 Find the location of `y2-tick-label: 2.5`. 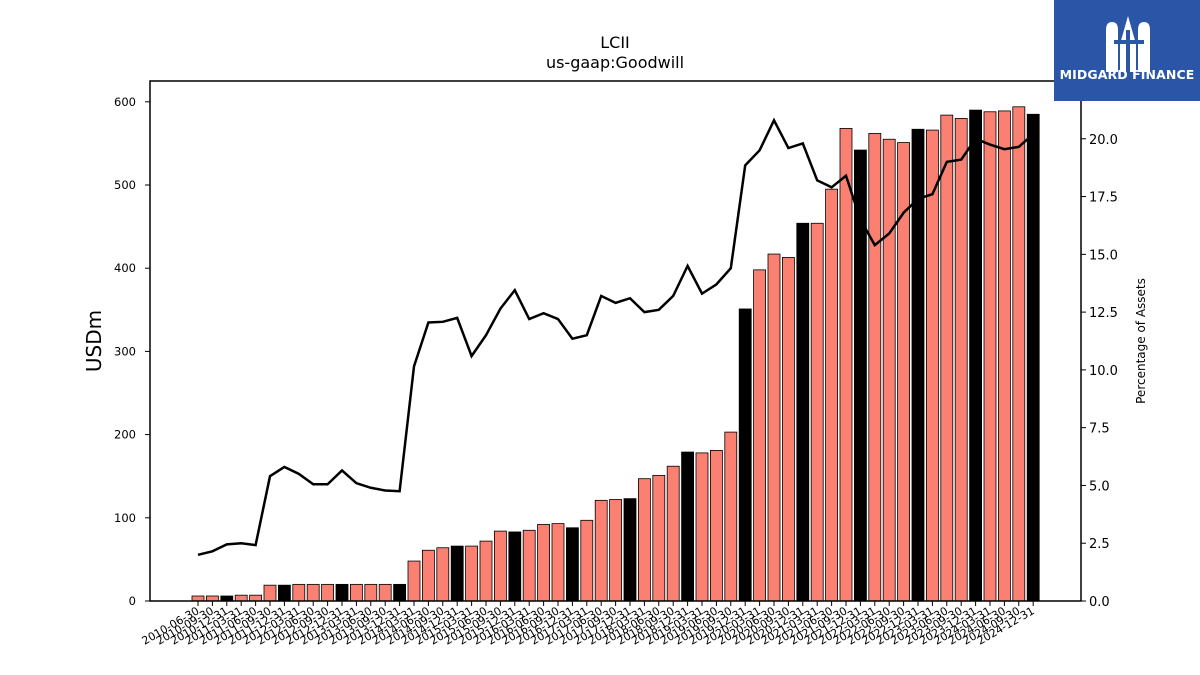

y2-tick-label: 2.5 is located at coordinates (1099, 544).